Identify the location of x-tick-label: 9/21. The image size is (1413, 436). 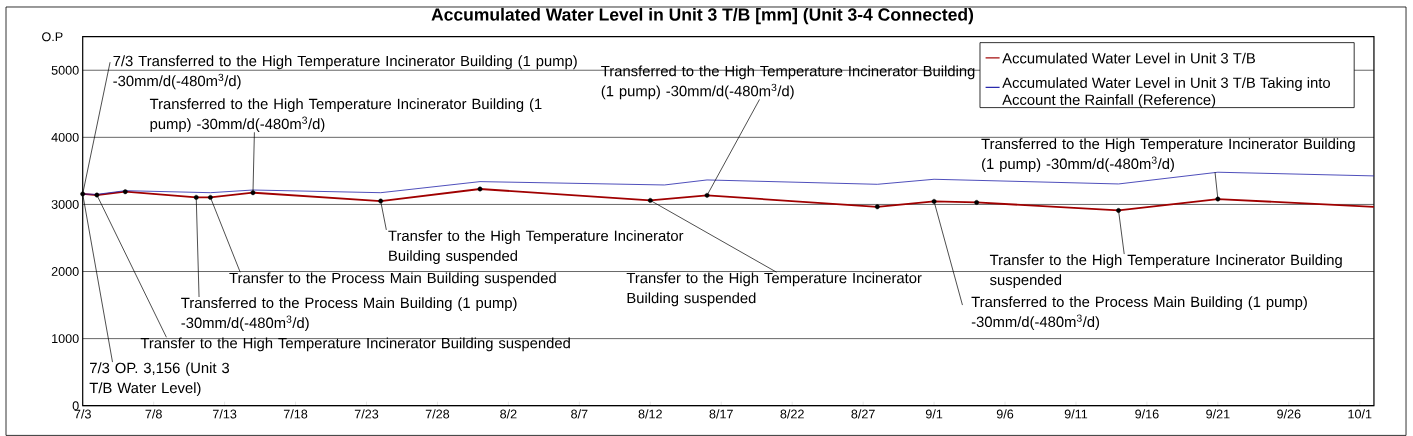
(1218, 414).